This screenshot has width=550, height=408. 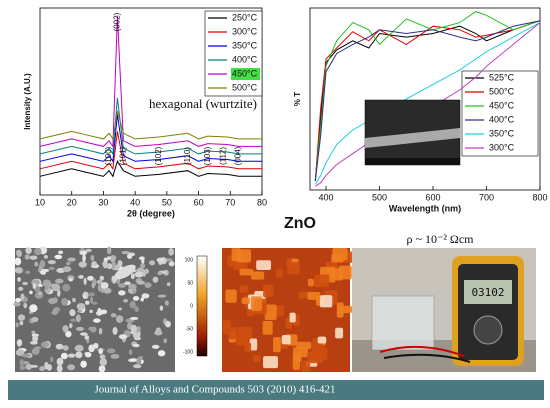 I want to click on peak-label: (002), so click(x=116, y=21).